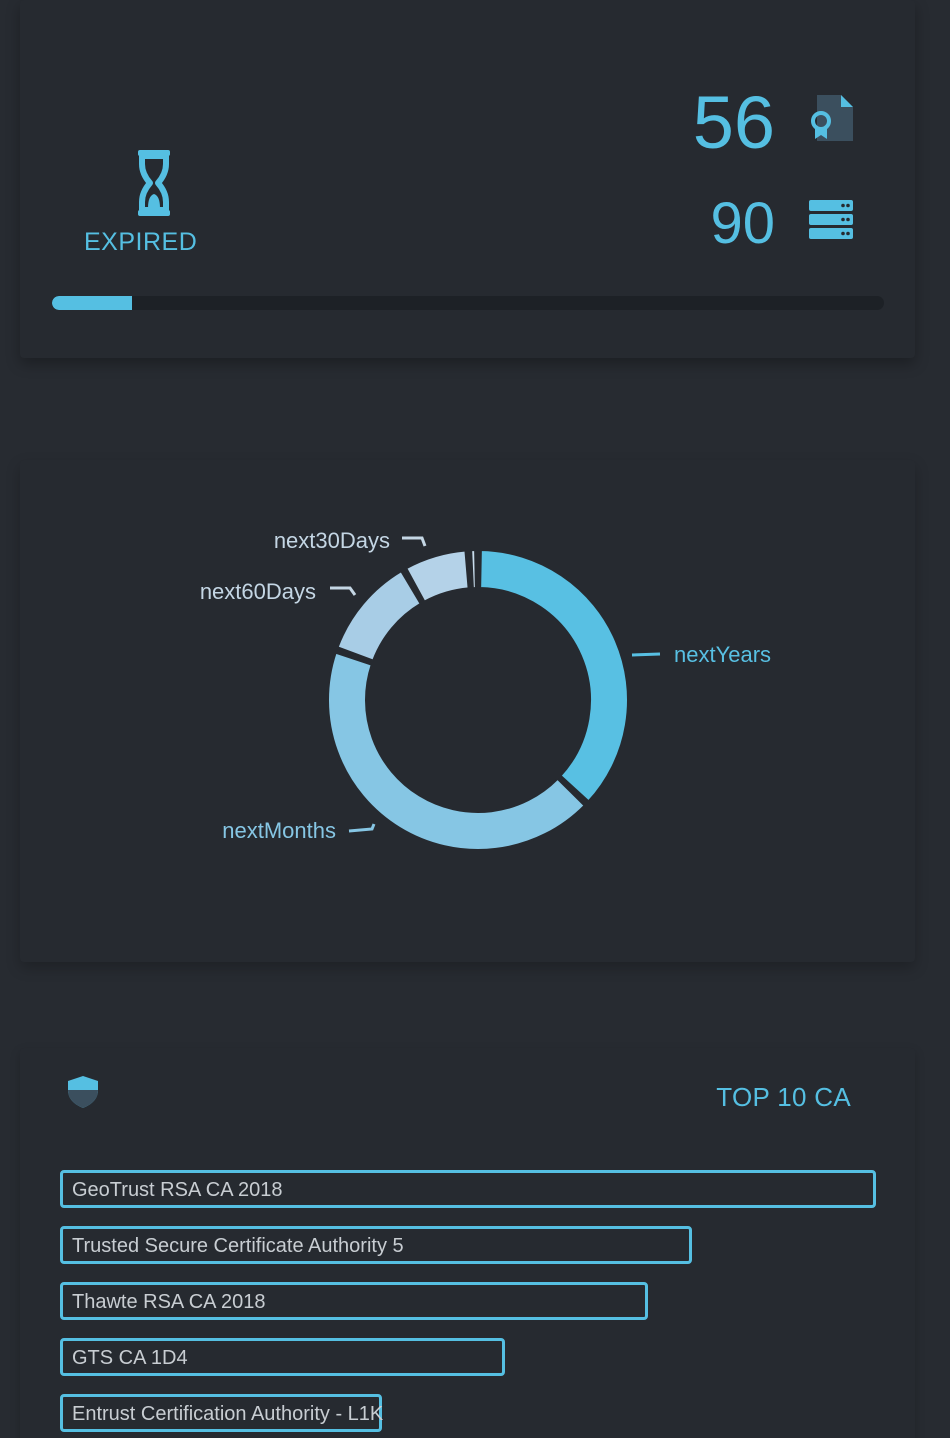 The height and width of the screenshot is (1438, 950). What do you see at coordinates (169, 1302) in the screenshot?
I see `ca-name: Thawte RSA CA 2018` at bounding box center [169, 1302].